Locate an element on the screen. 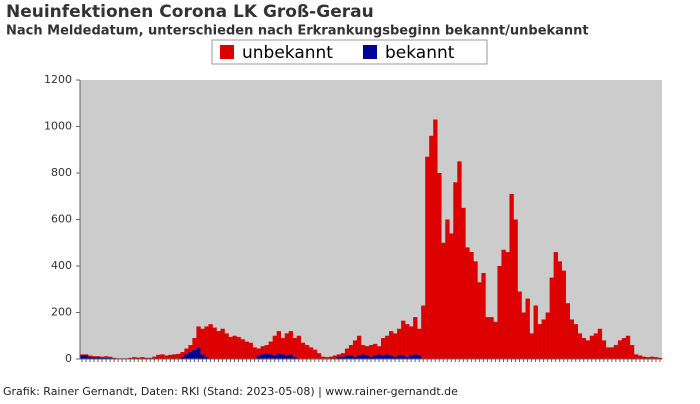 Image resolution: width=700 pixels, height=404 pixels. y-tick-label: 1200 is located at coordinates (58, 79).